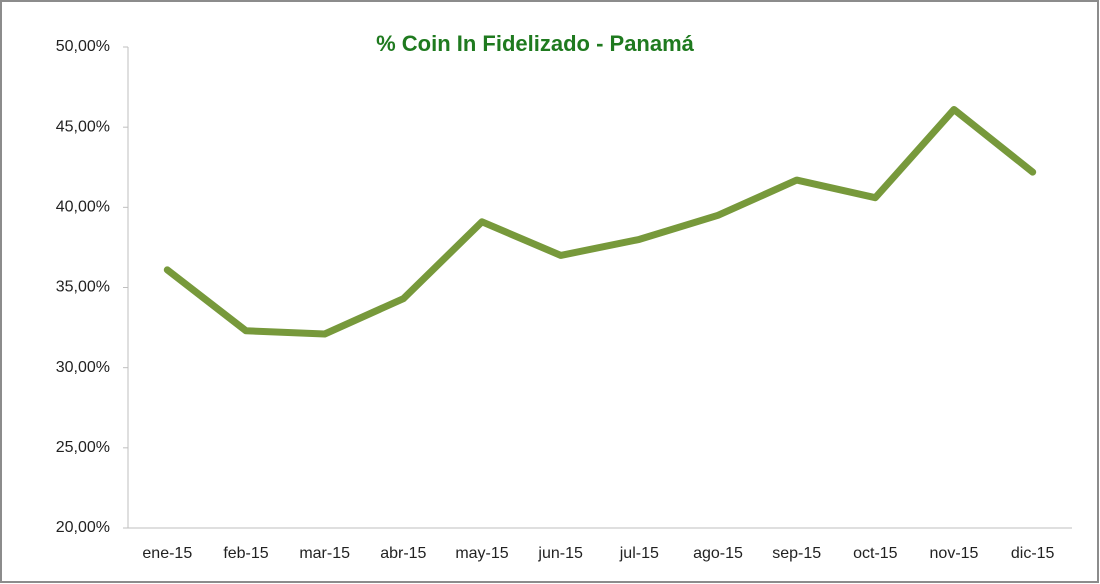  What do you see at coordinates (83, 207) in the screenshot?
I see `y-tick-label: 40,00%` at bounding box center [83, 207].